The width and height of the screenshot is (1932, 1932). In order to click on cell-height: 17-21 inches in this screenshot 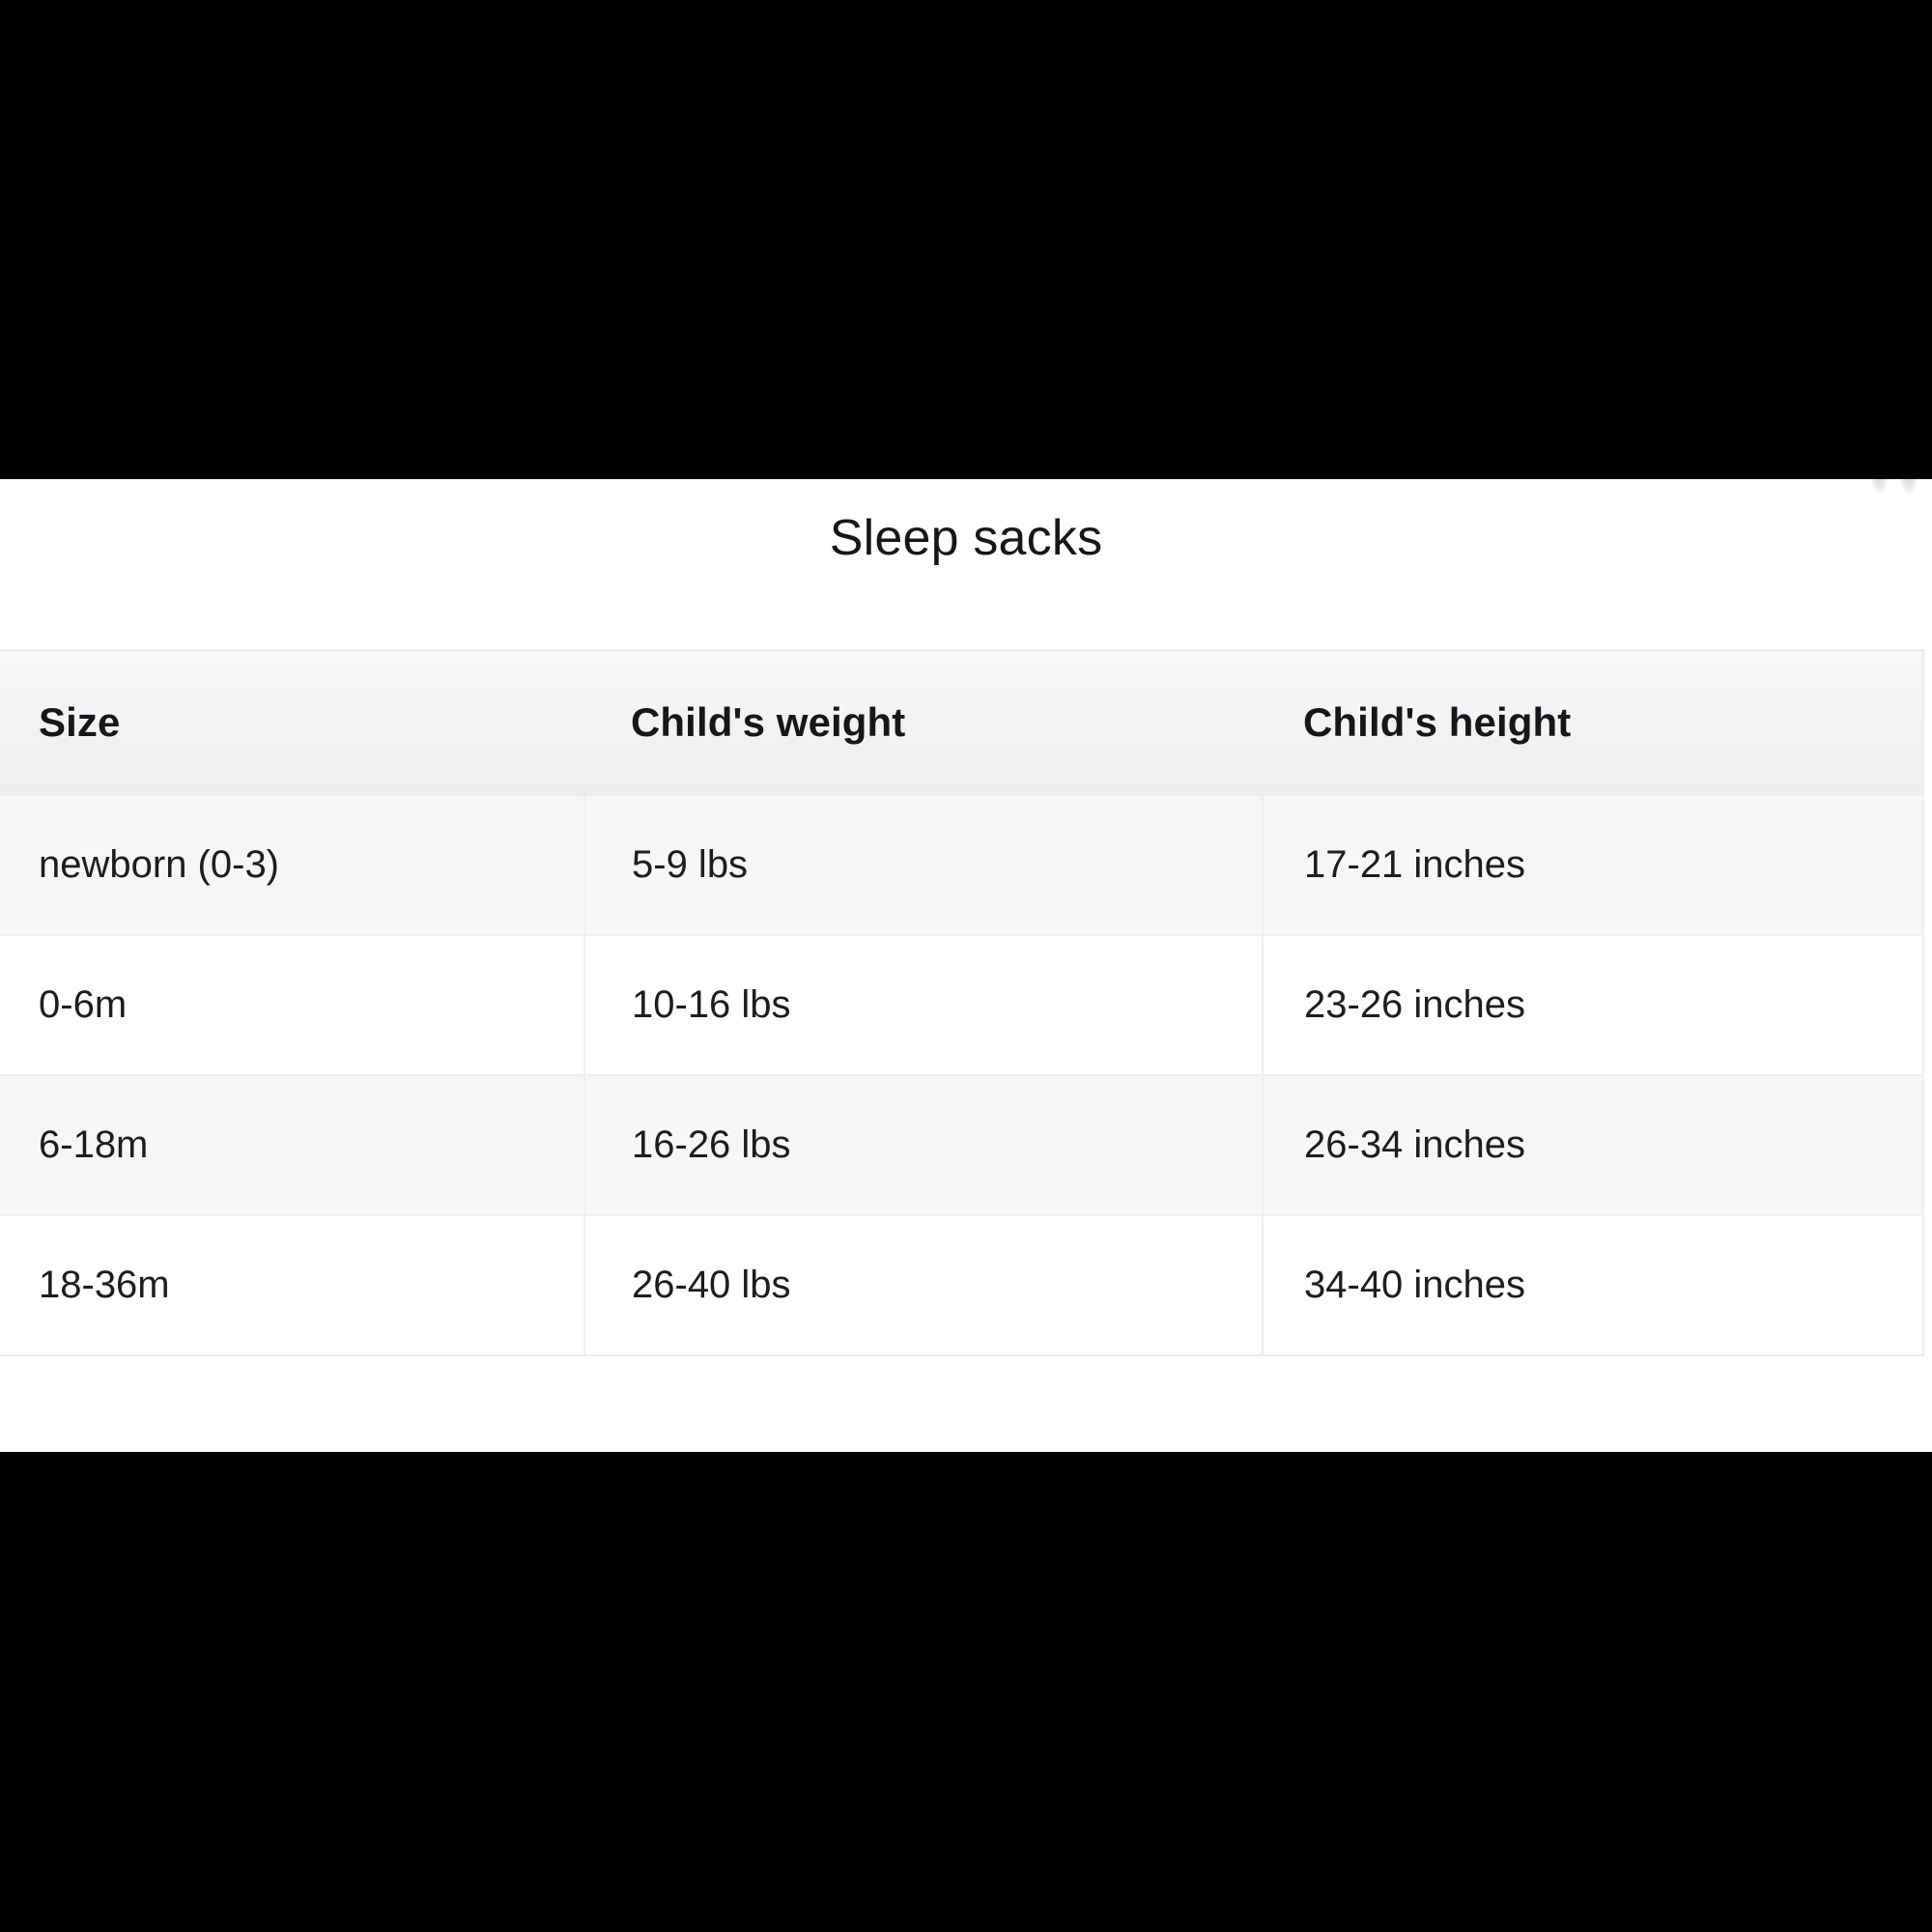, I will do `click(1593, 865)`.